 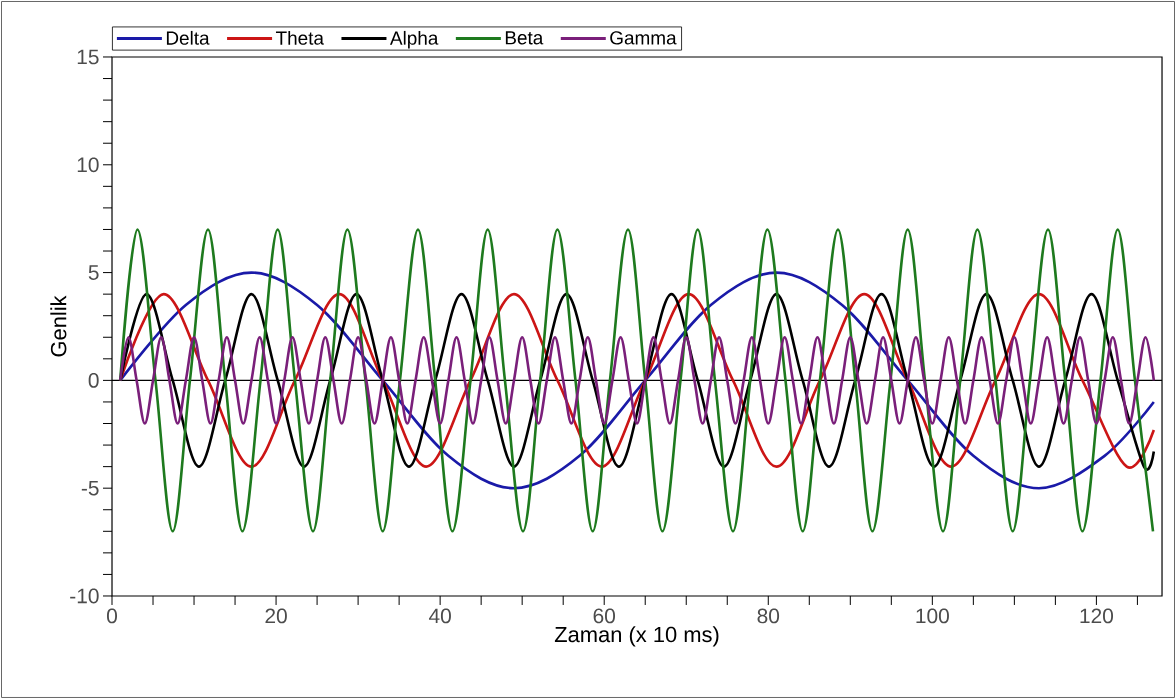 I want to click on legend-label: Delta, so click(x=188, y=37).